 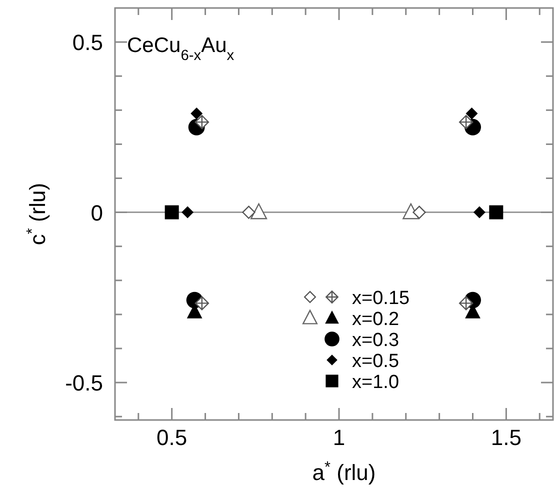 I want to click on x-tick-label: 0.5, so click(x=172, y=437).